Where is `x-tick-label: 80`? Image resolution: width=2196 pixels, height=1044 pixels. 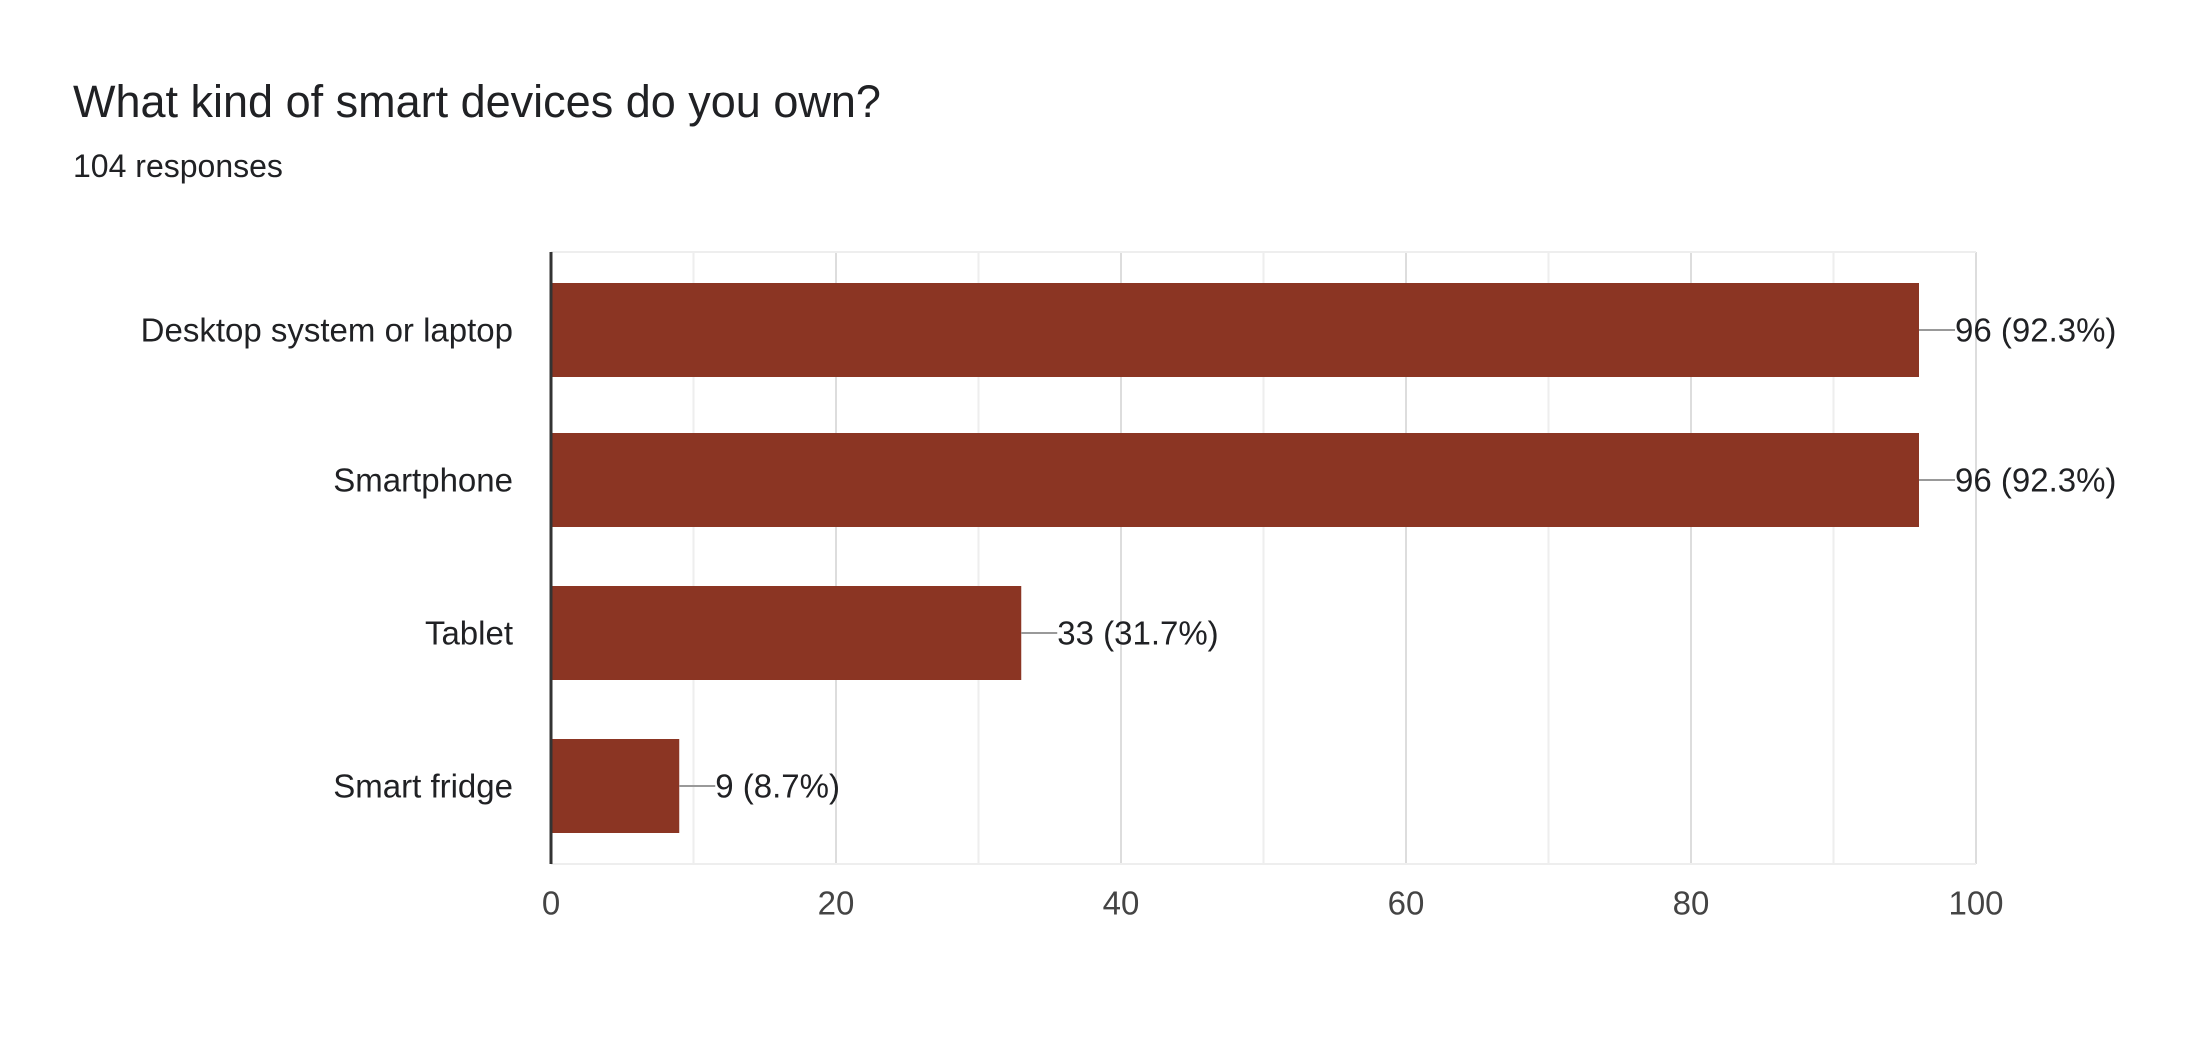 x-tick-label: 80 is located at coordinates (1691, 903).